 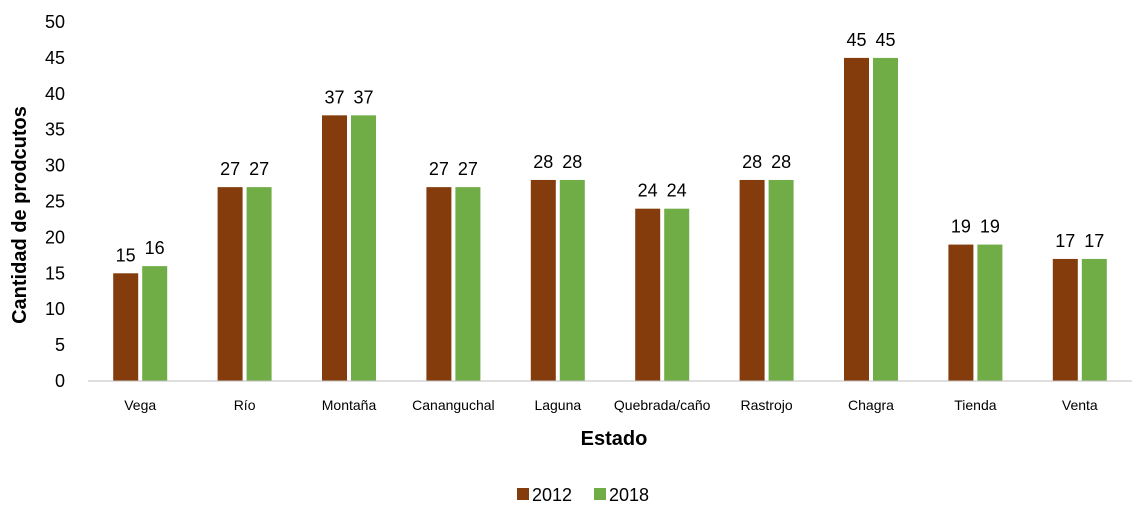 I want to click on x-tick-label: Chagra, so click(x=871, y=405).